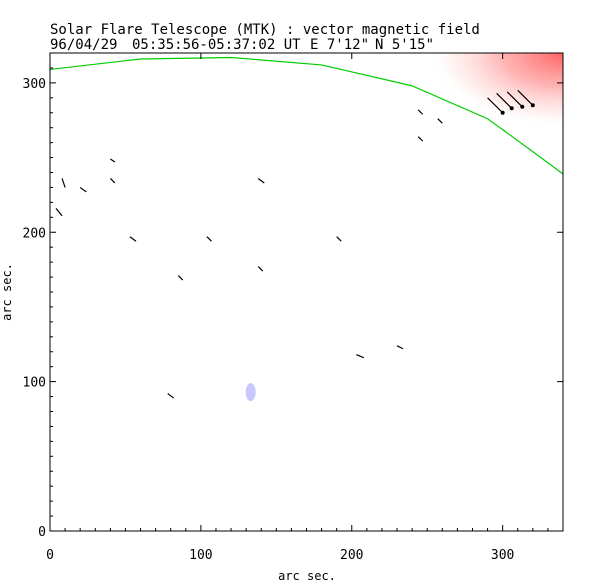 This screenshot has height=585, width=612. What do you see at coordinates (502, 555) in the screenshot?
I see `x-tick-label: 300` at bounding box center [502, 555].